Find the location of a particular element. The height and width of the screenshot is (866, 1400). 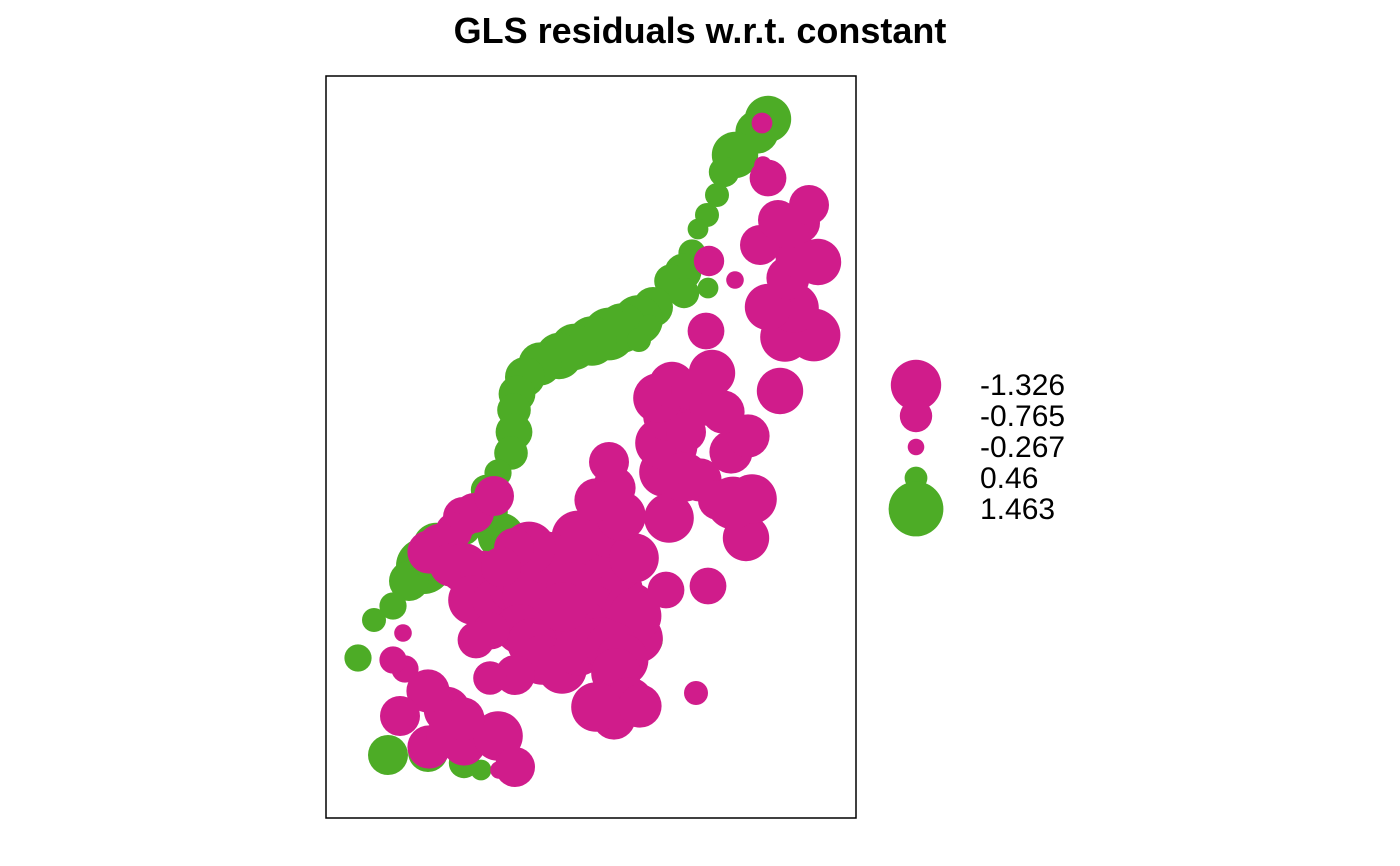

legend-label: 1.463 is located at coordinates (1017, 509).